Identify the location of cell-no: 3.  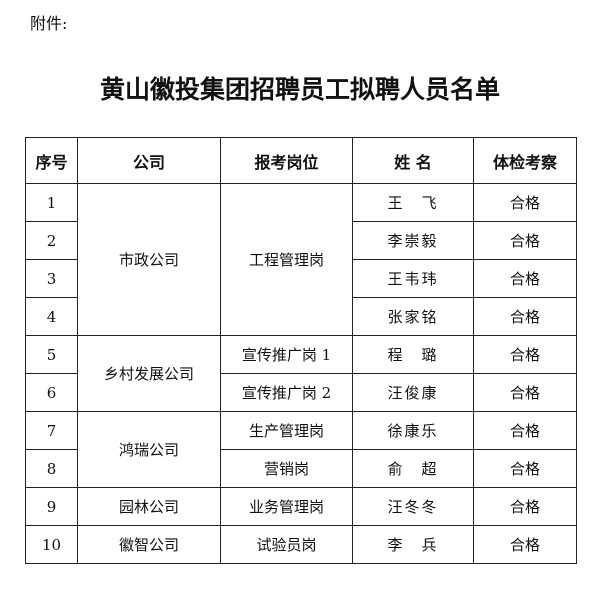
(51, 278).